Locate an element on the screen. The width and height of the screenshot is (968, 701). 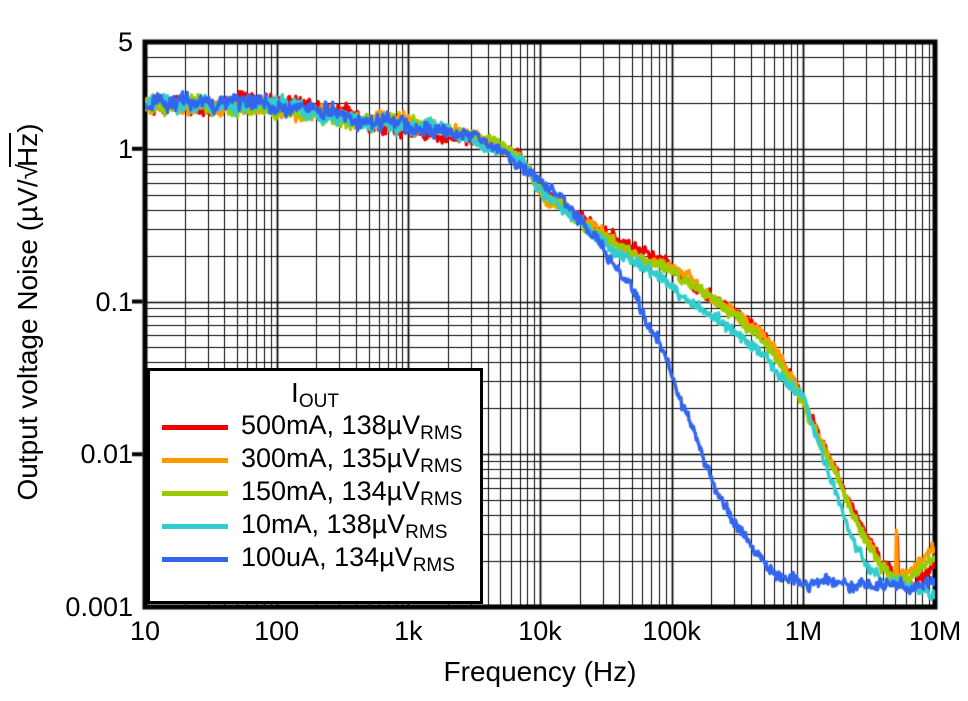
legend-label: 500mA, 138µVRMS is located at coordinates (351, 427).